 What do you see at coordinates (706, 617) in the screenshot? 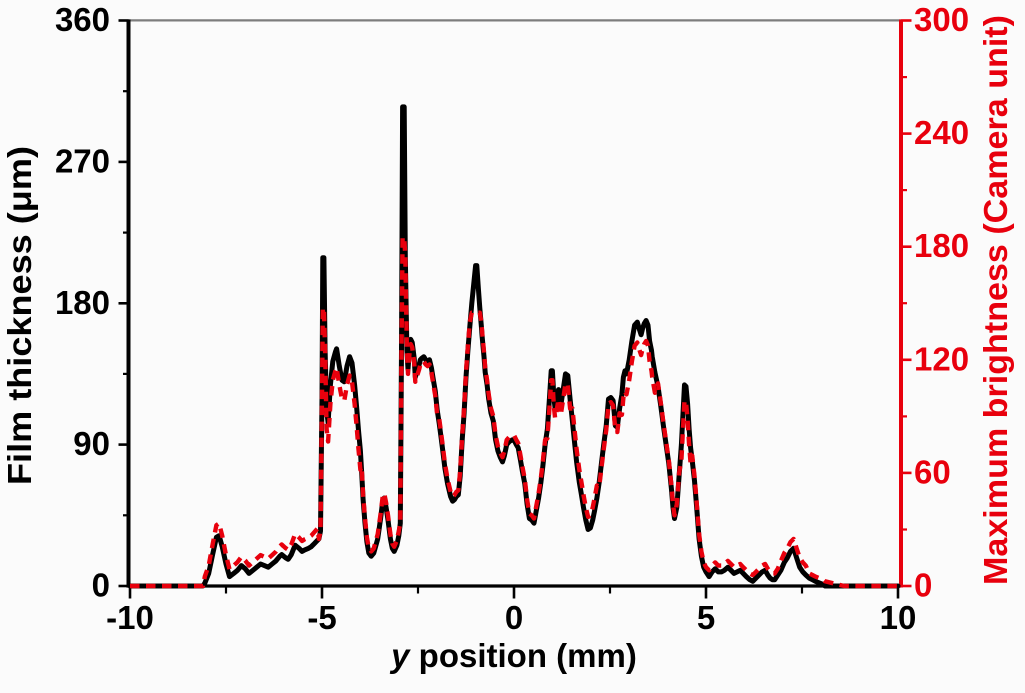
I see `svg-text: 5` at bounding box center [706, 617].